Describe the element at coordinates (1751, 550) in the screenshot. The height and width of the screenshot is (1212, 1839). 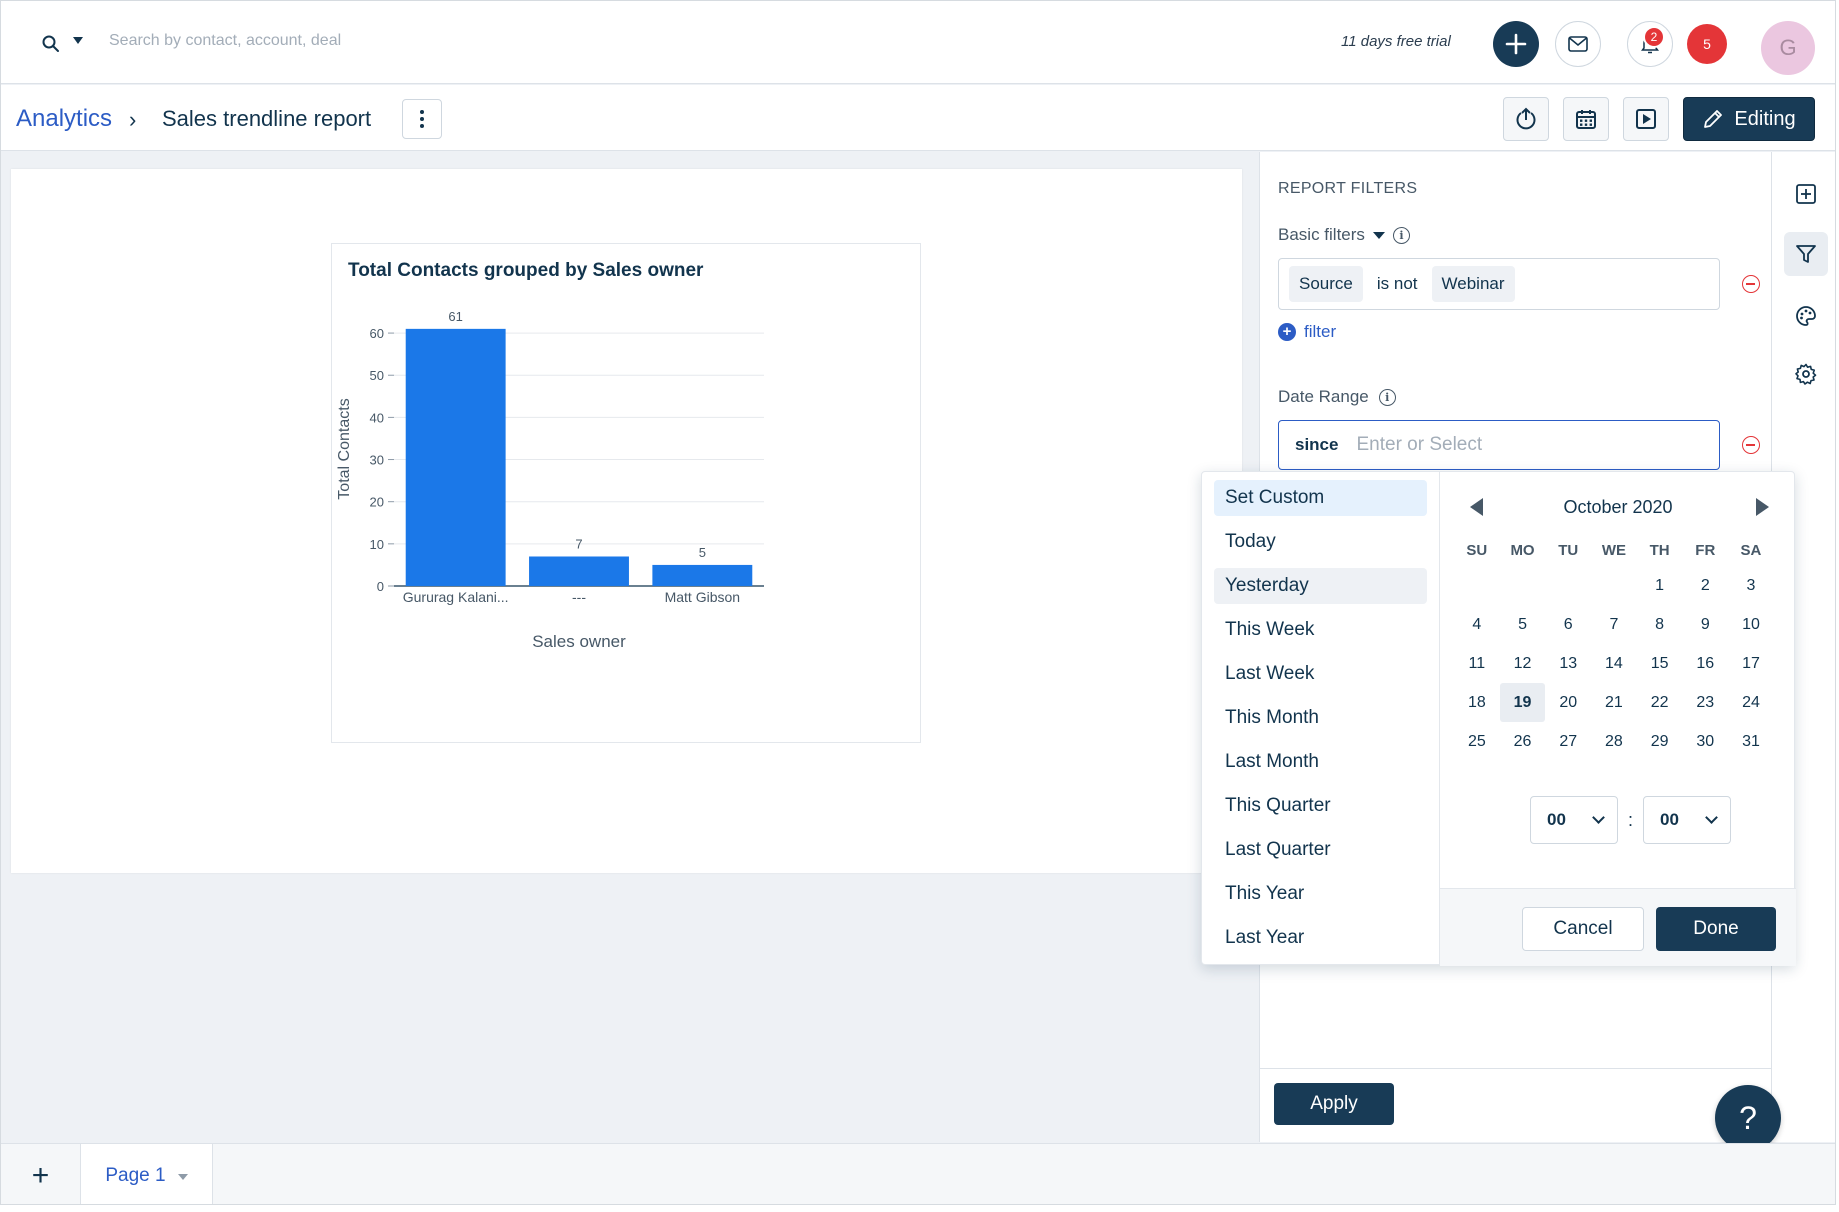
I see `weekday-header: SA` at that location.